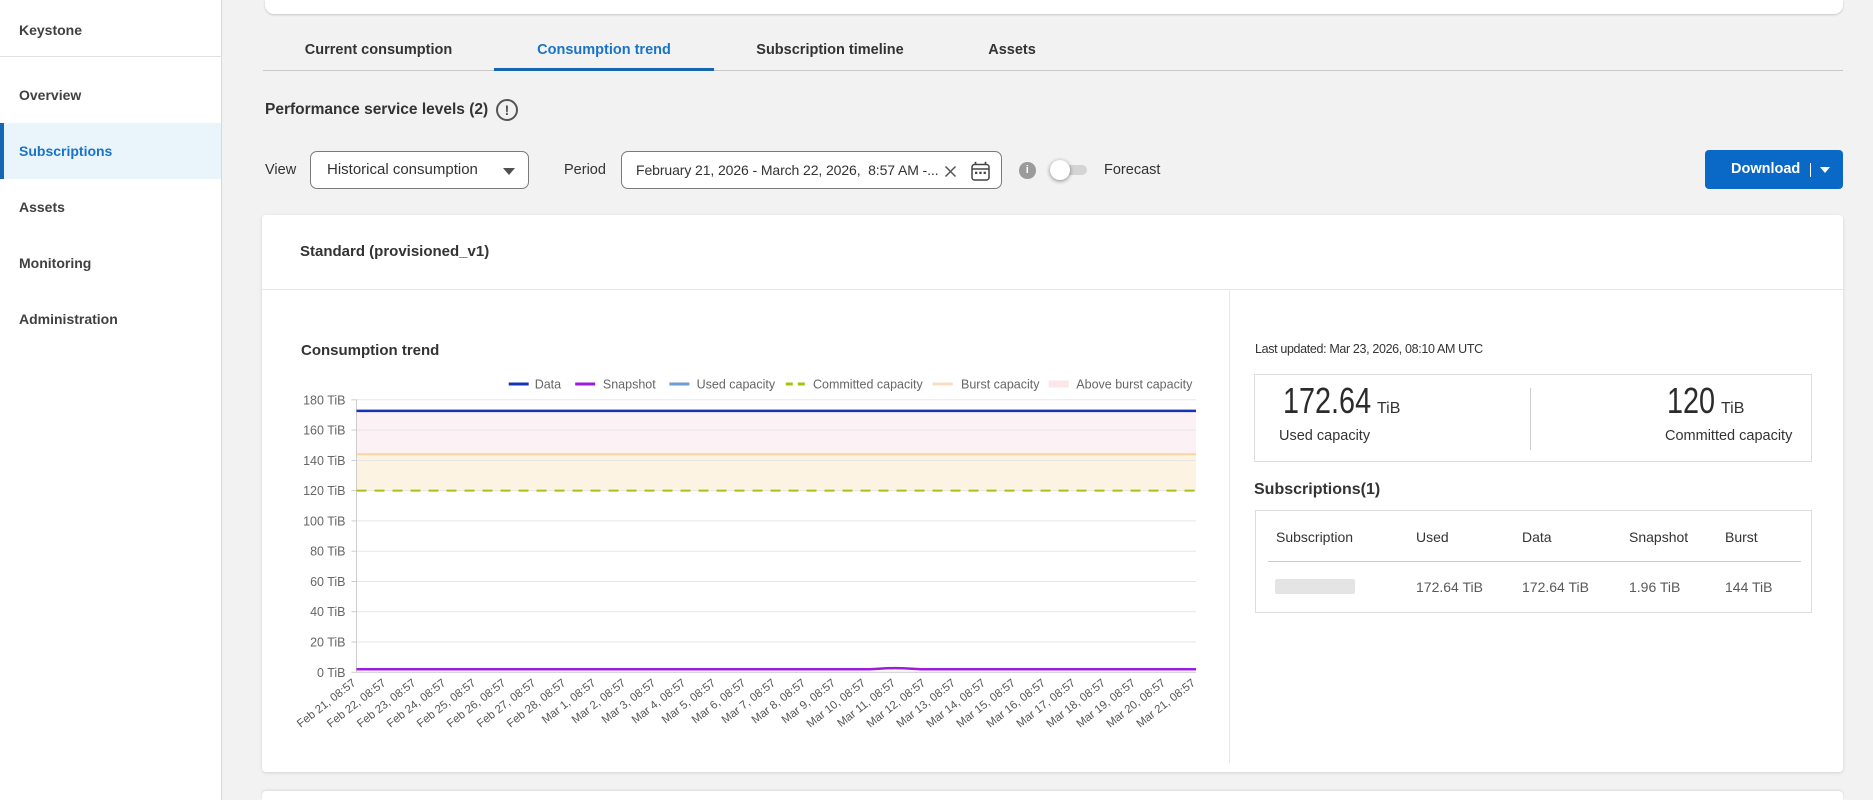  I want to click on svg-text: 60 TiB, so click(327, 582).